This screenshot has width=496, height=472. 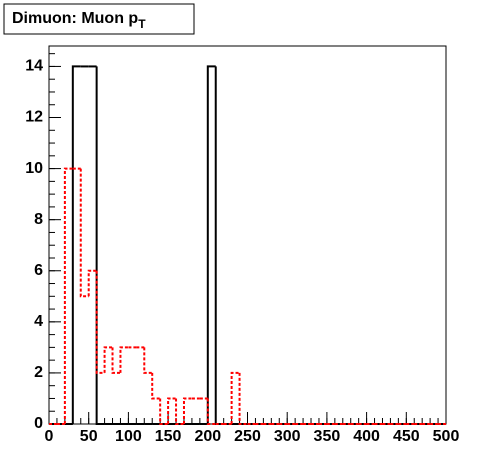 I want to click on y-tick-label: 8, so click(x=38, y=219).